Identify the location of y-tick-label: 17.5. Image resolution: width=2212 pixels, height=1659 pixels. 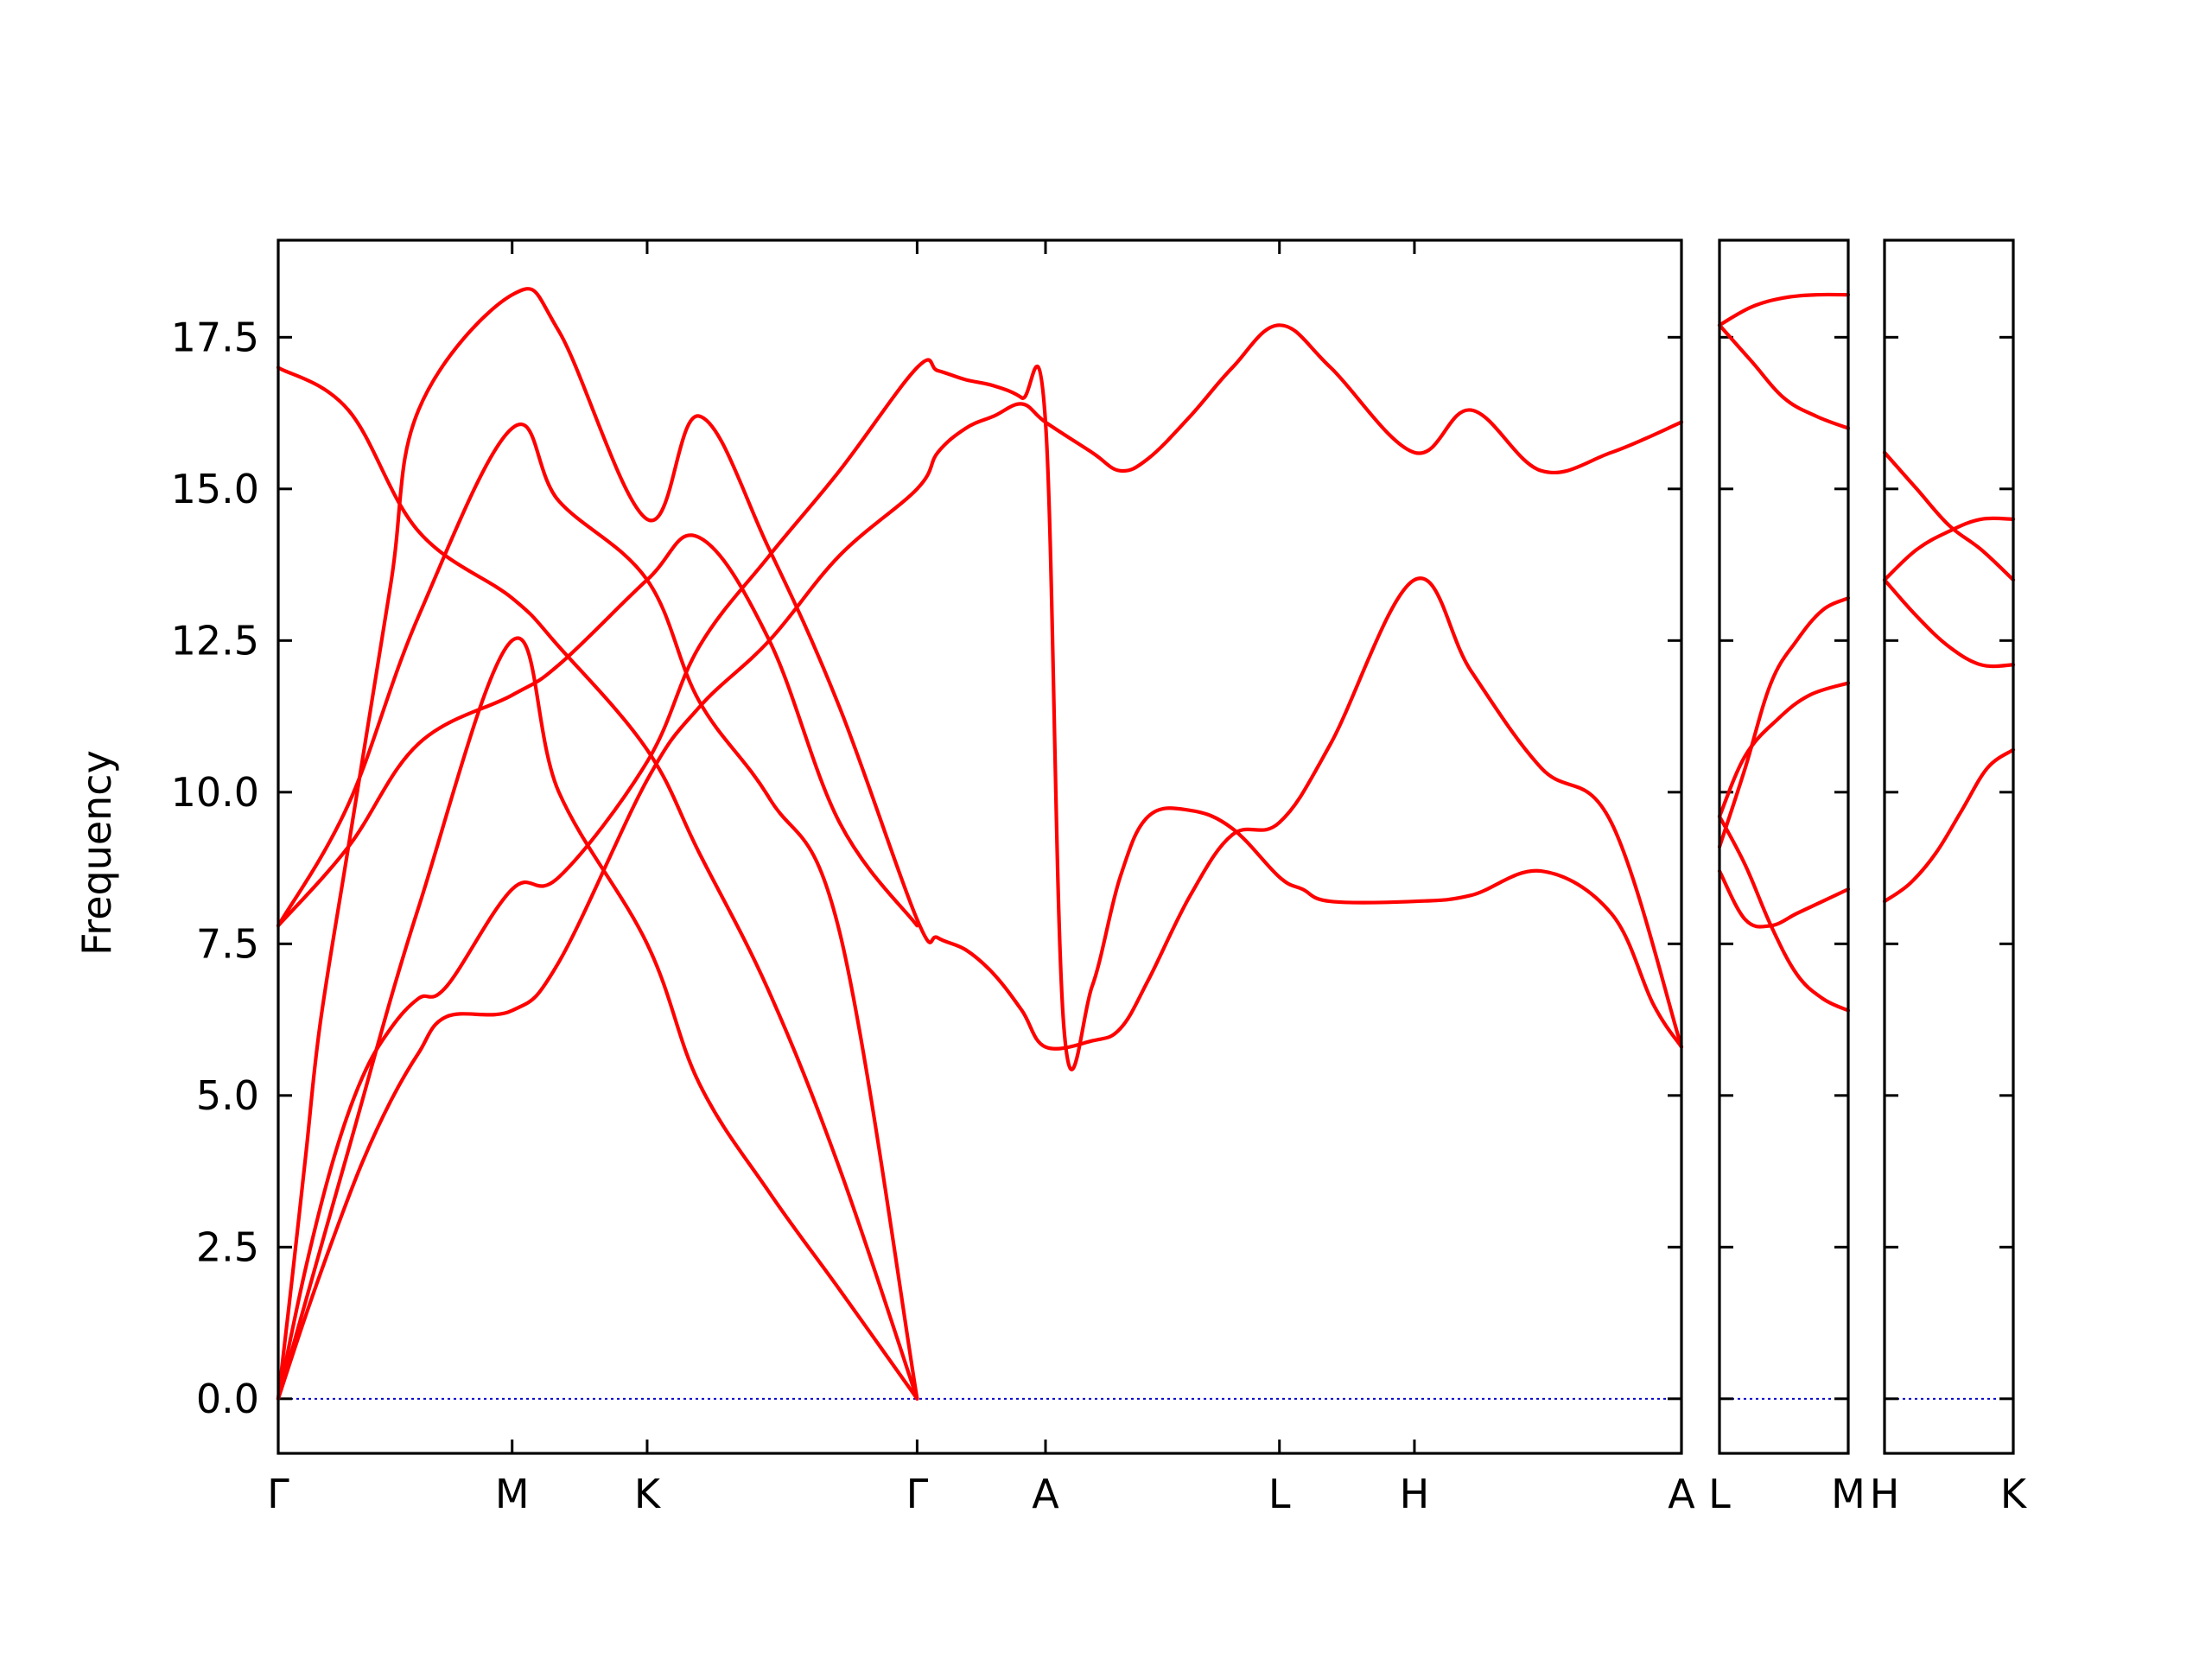
(215, 337).